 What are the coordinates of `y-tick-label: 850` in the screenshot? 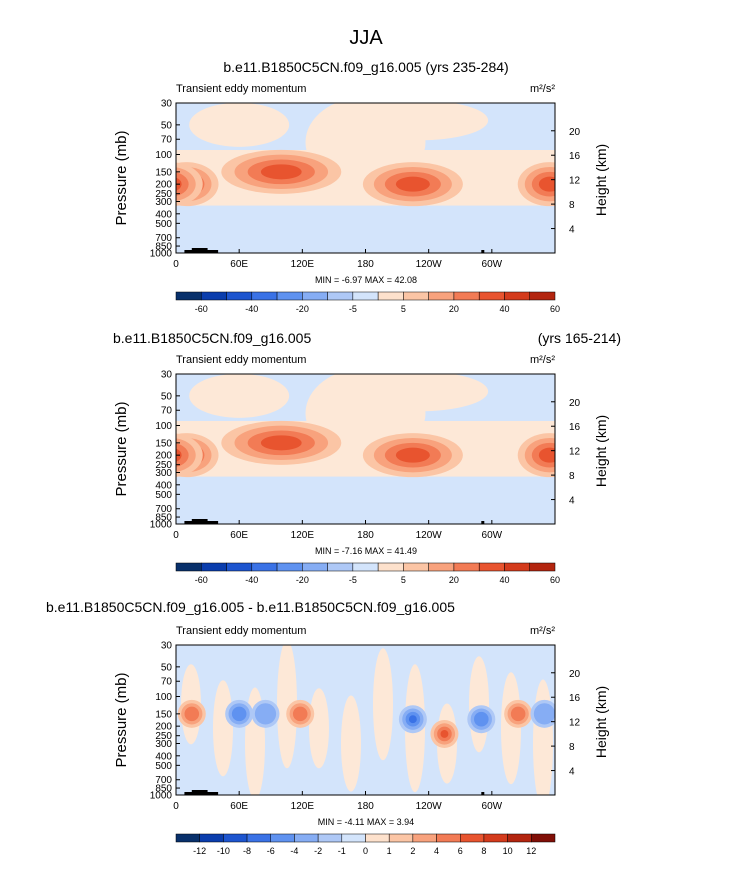 It's located at (163, 247).